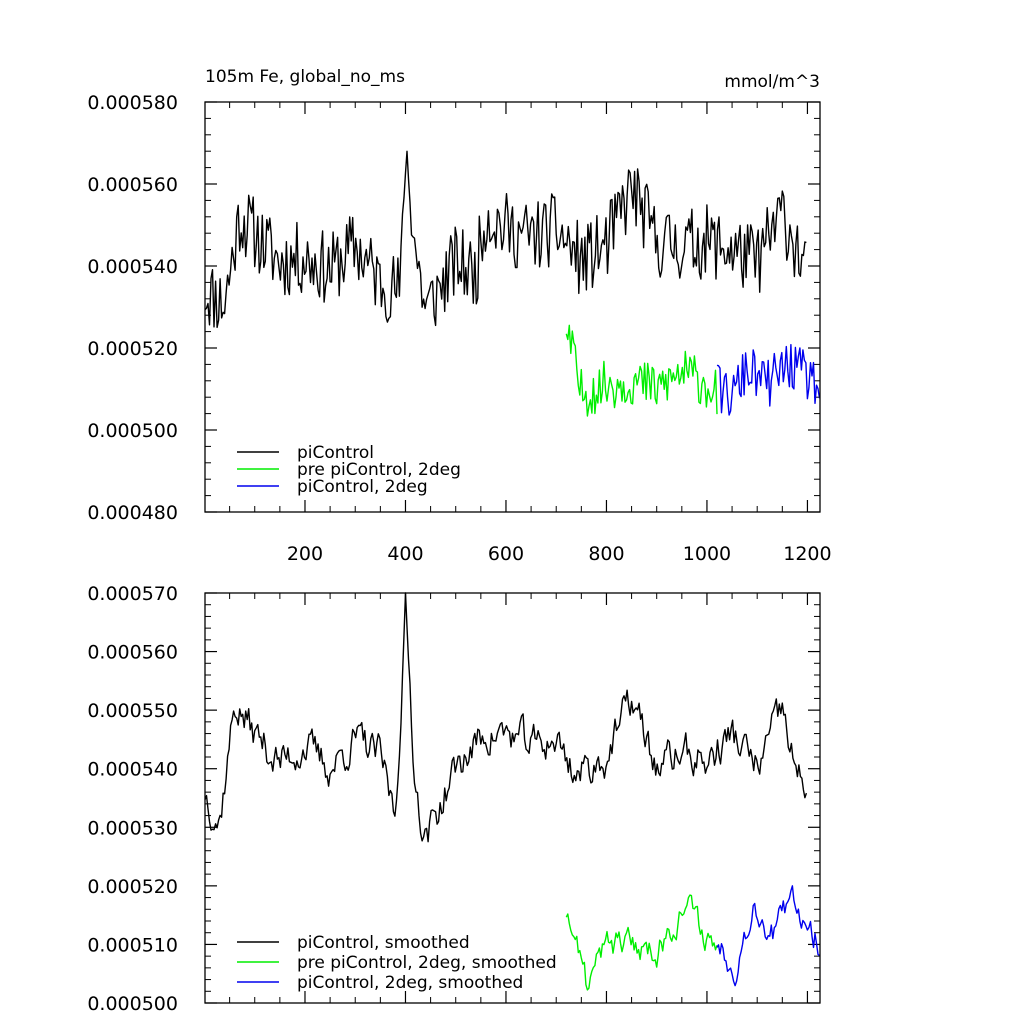 The width and height of the screenshot is (1024, 1024). What do you see at coordinates (405, 554) in the screenshot?
I see `x-tick-label: 400` at bounding box center [405, 554].